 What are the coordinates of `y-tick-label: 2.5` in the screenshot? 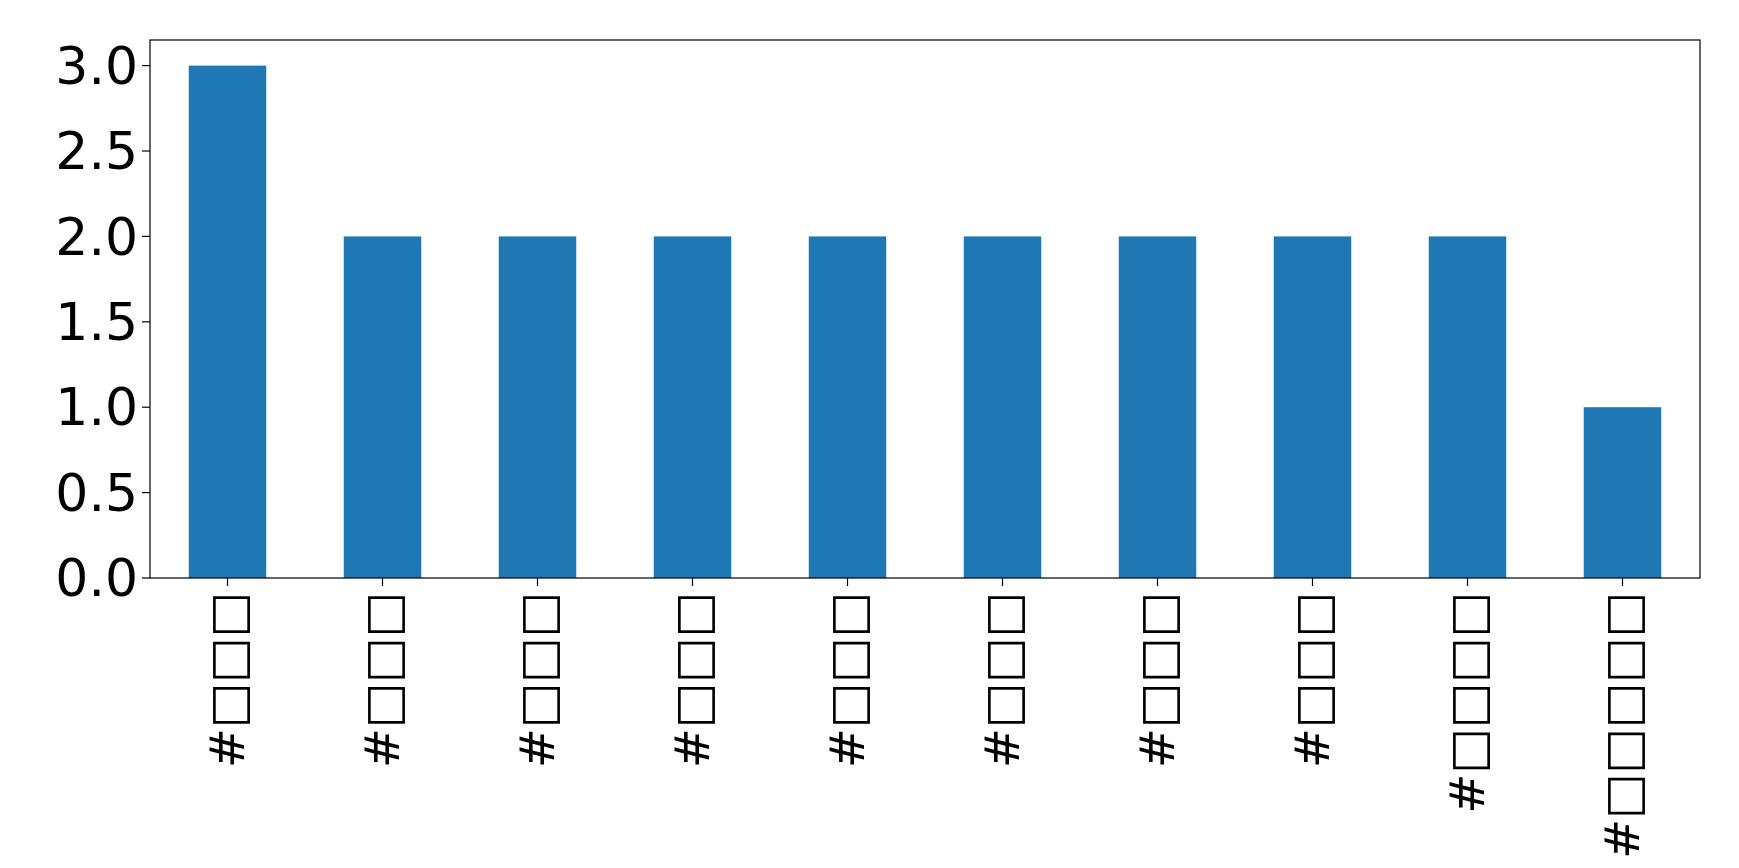 It's located at (96, 151).